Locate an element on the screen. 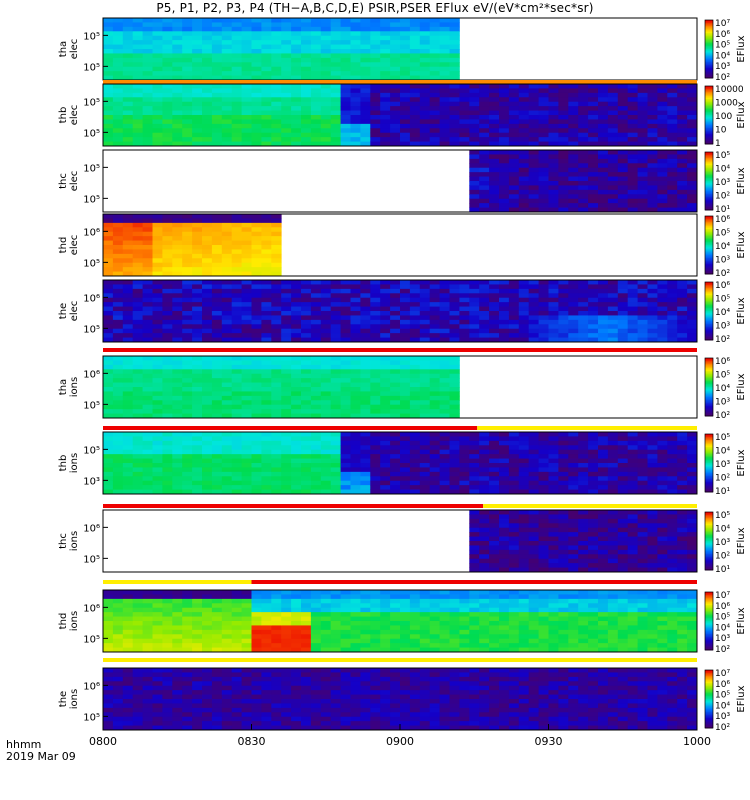 Image resolution: width=750 pixels, height=800 pixels. y-tick-label: 10⁵ is located at coordinates (91, 67).